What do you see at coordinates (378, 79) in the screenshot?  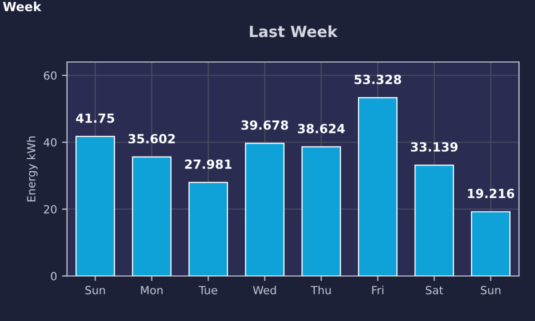 I see `data-label: 53.328` at bounding box center [378, 79].